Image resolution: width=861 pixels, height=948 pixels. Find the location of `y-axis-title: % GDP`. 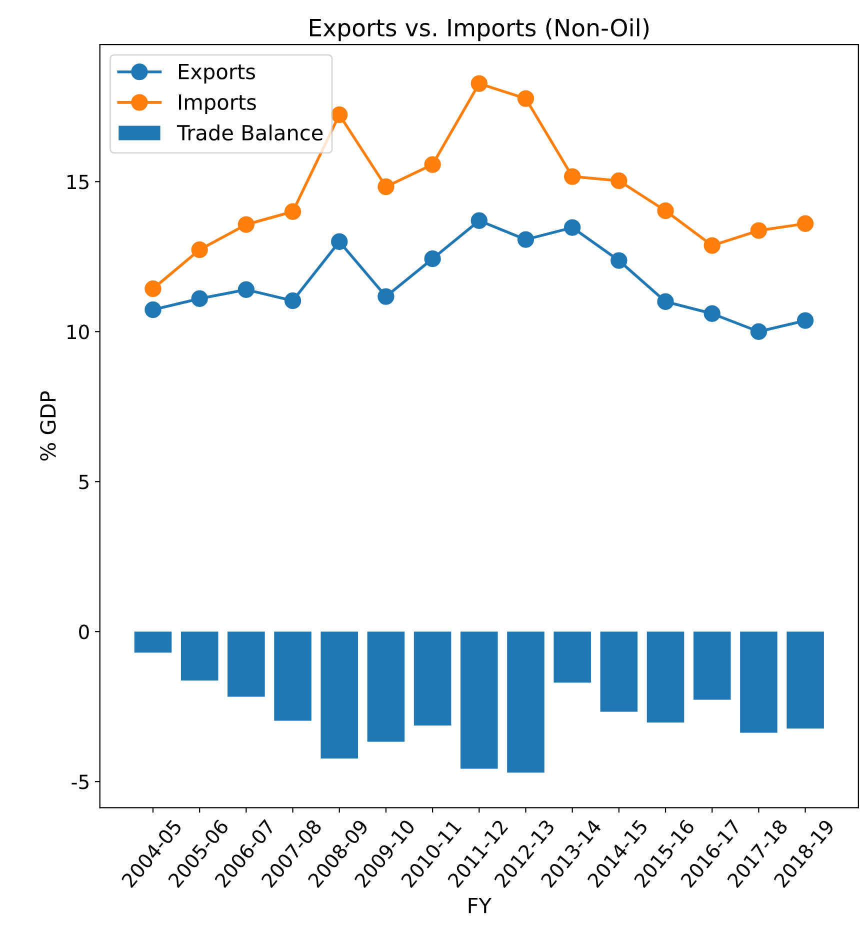

y-axis-title: % GDP is located at coordinates (48, 426).